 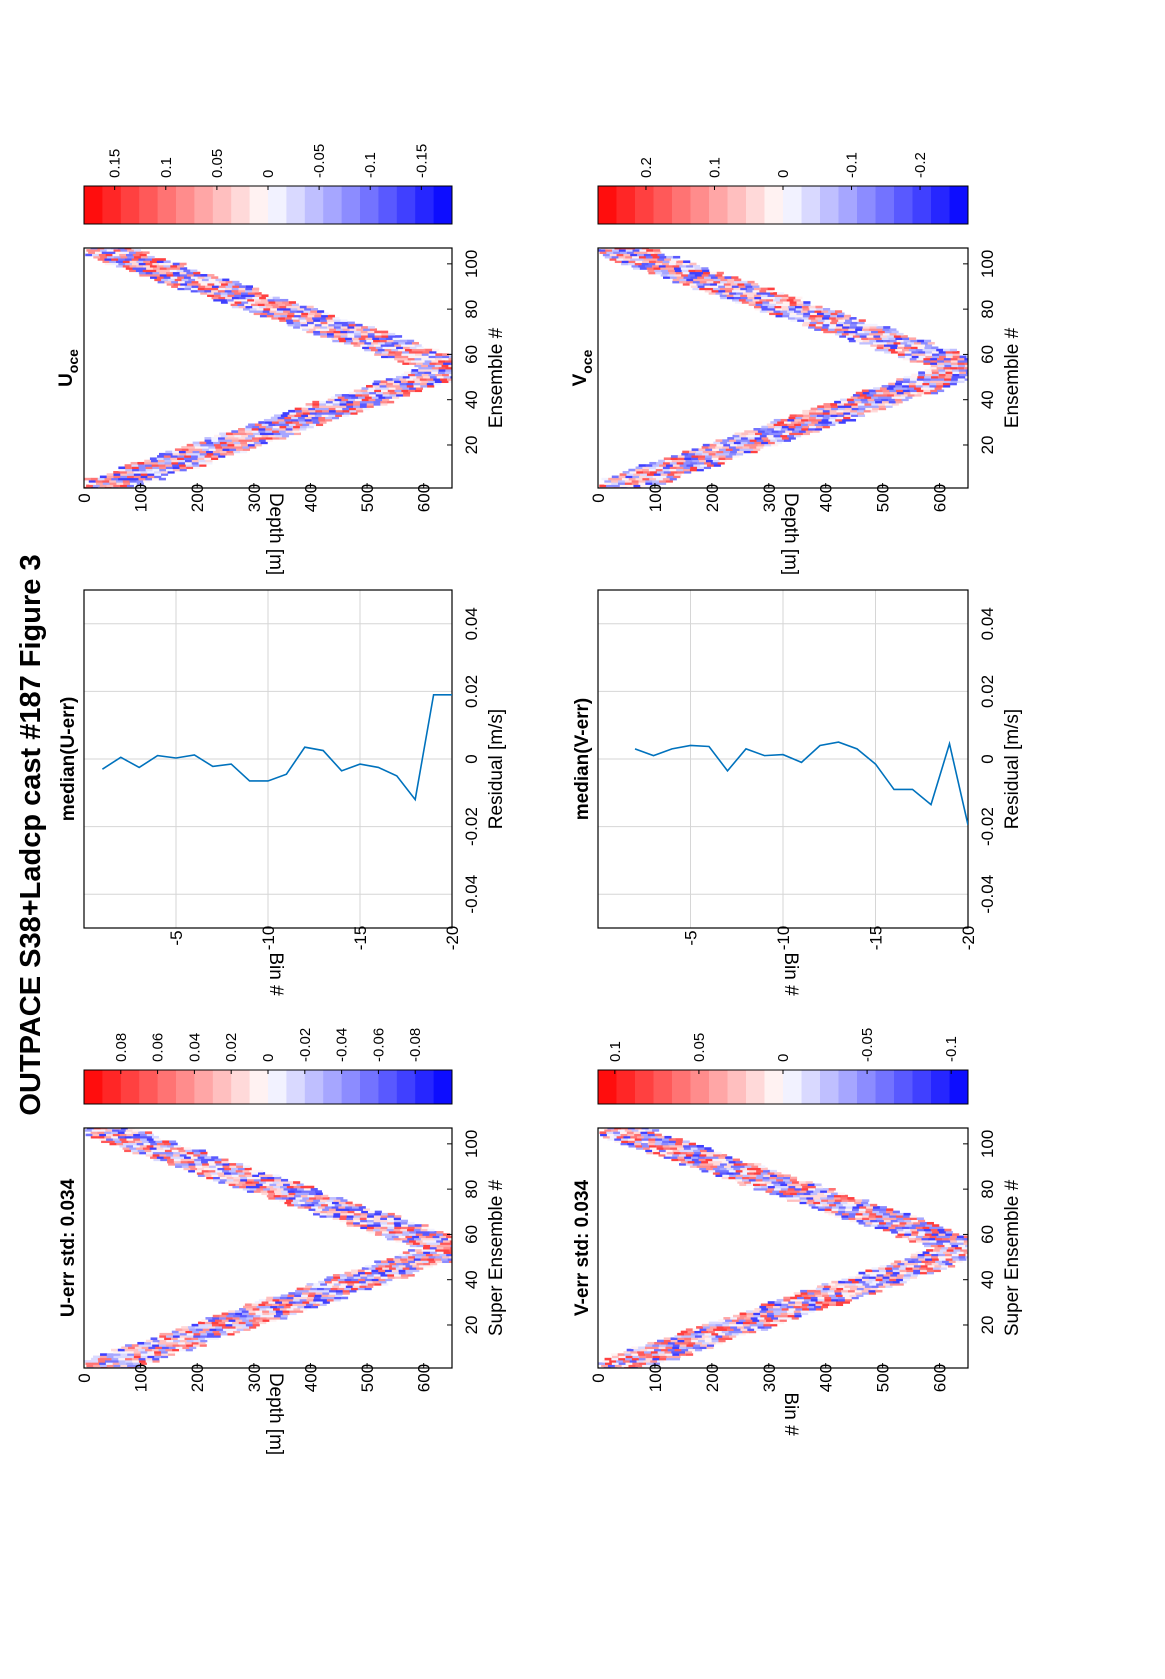 What do you see at coordinates (987, 399) in the screenshot?
I see `ensemble-tick-label: 40` at bounding box center [987, 399].